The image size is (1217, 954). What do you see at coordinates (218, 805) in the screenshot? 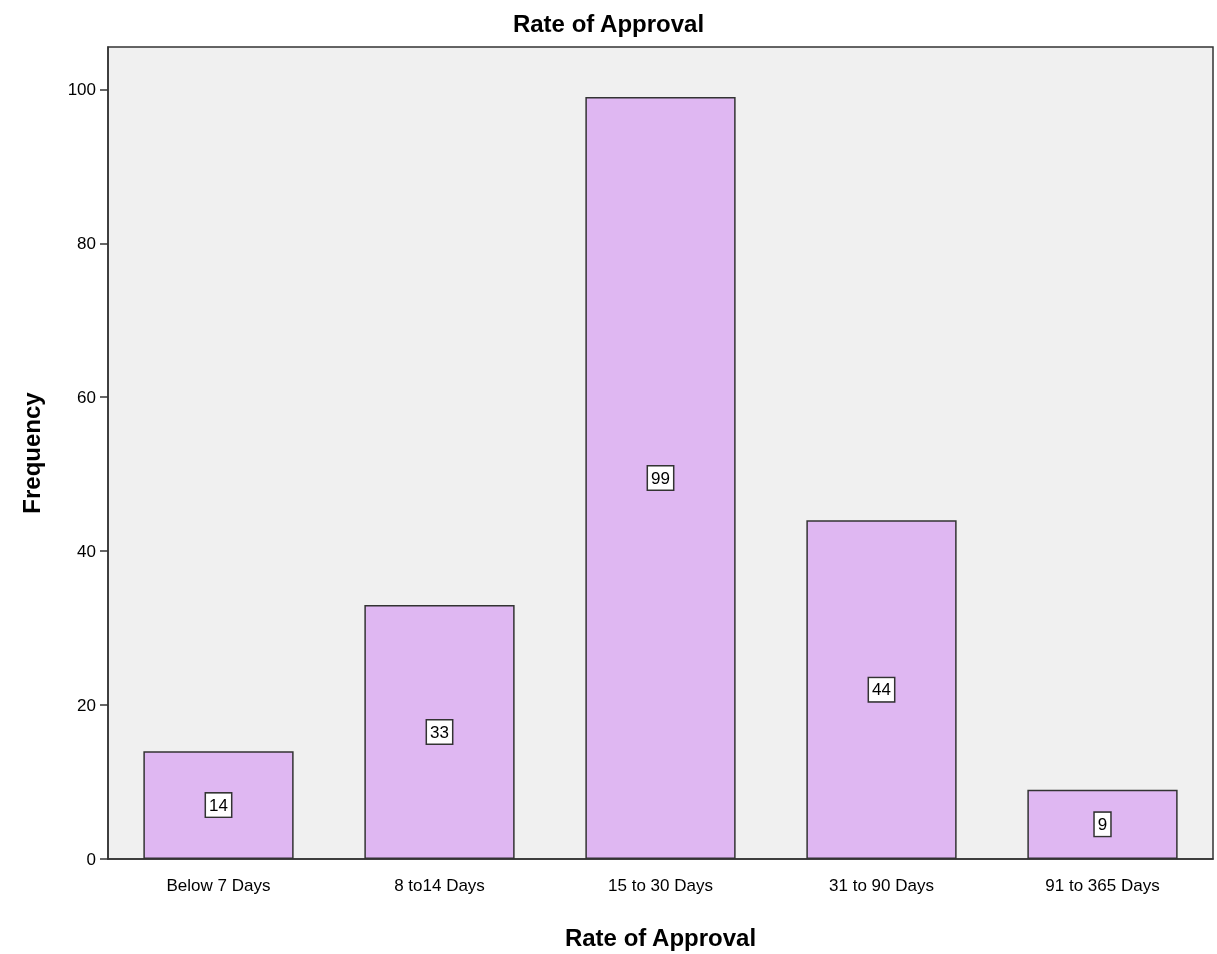
I see `data-label: 14` at bounding box center [218, 805].